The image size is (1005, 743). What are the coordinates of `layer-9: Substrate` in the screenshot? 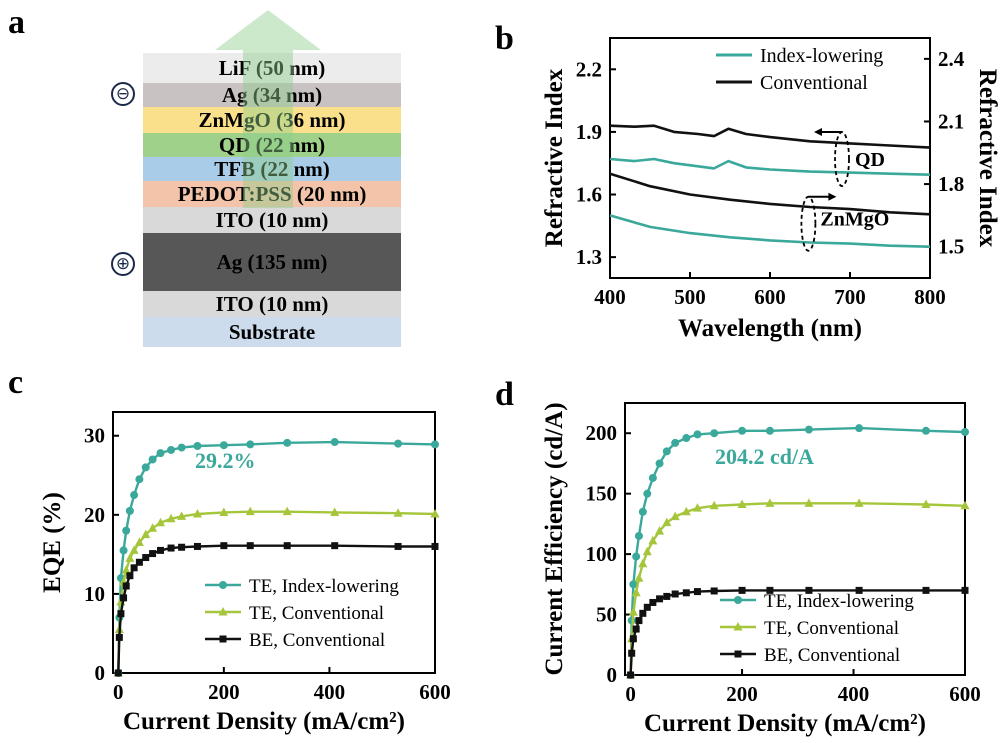 It's located at (272, 332).